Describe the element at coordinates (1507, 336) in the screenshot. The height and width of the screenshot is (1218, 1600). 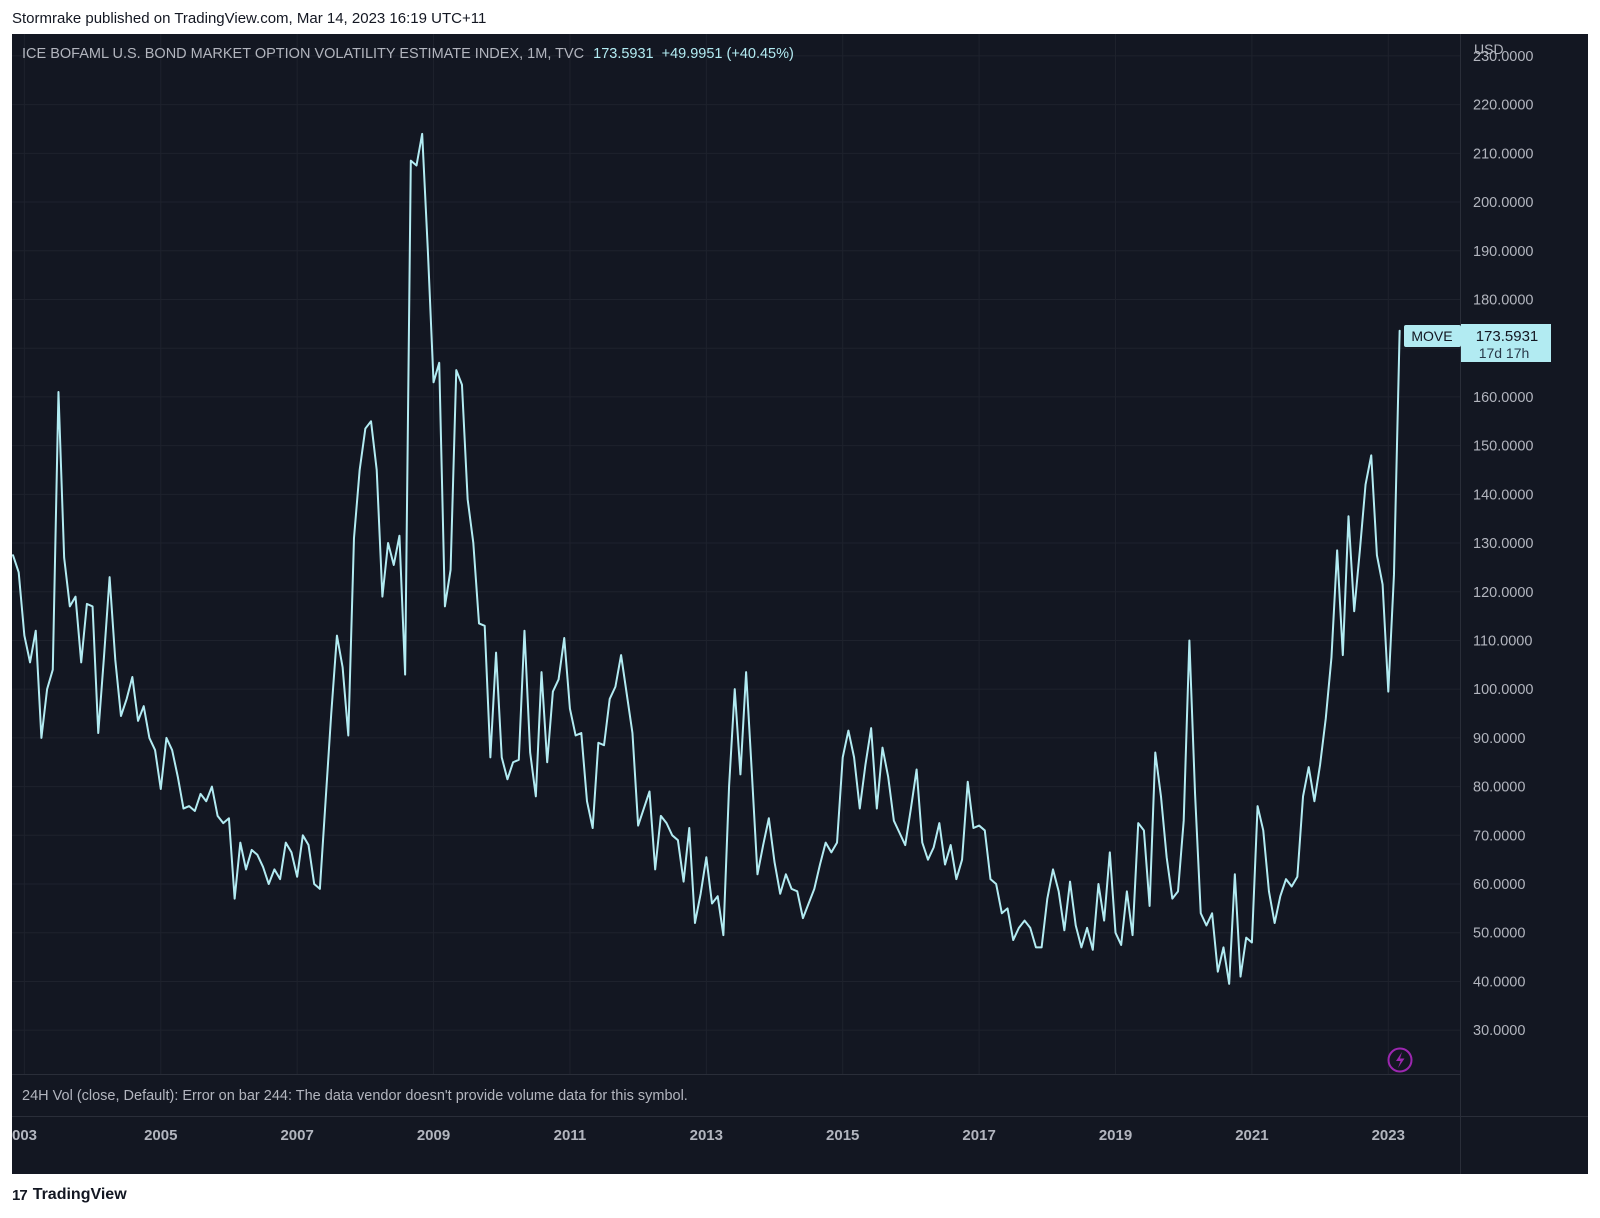
I see `last-price-value: 173.5931` at that location.